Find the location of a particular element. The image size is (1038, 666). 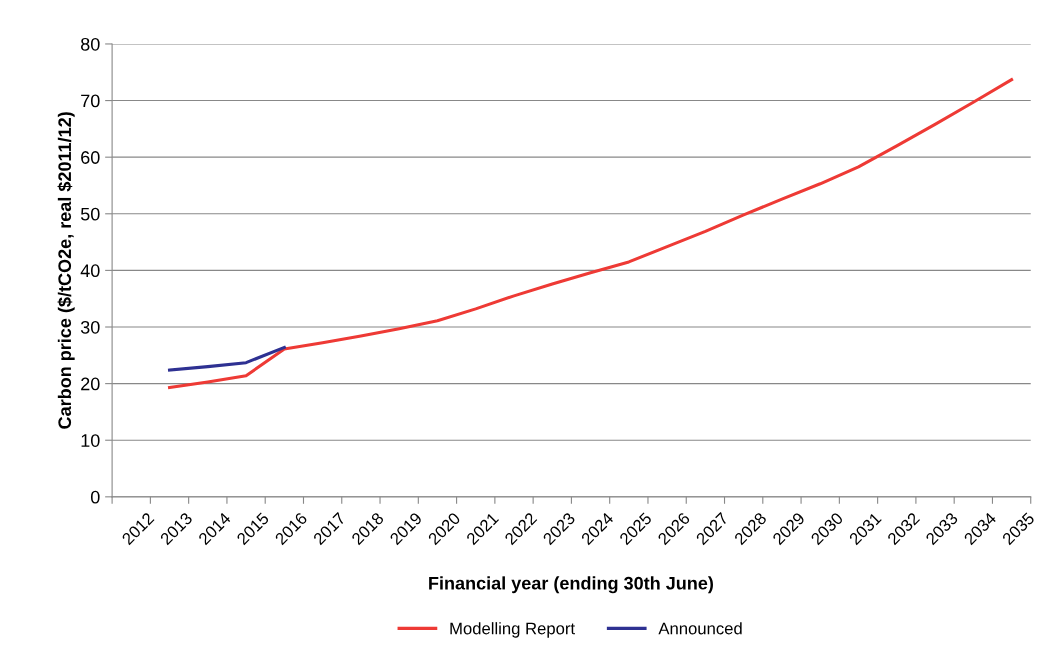

y-tick-label: 10 is located at coordinates (90, 440).